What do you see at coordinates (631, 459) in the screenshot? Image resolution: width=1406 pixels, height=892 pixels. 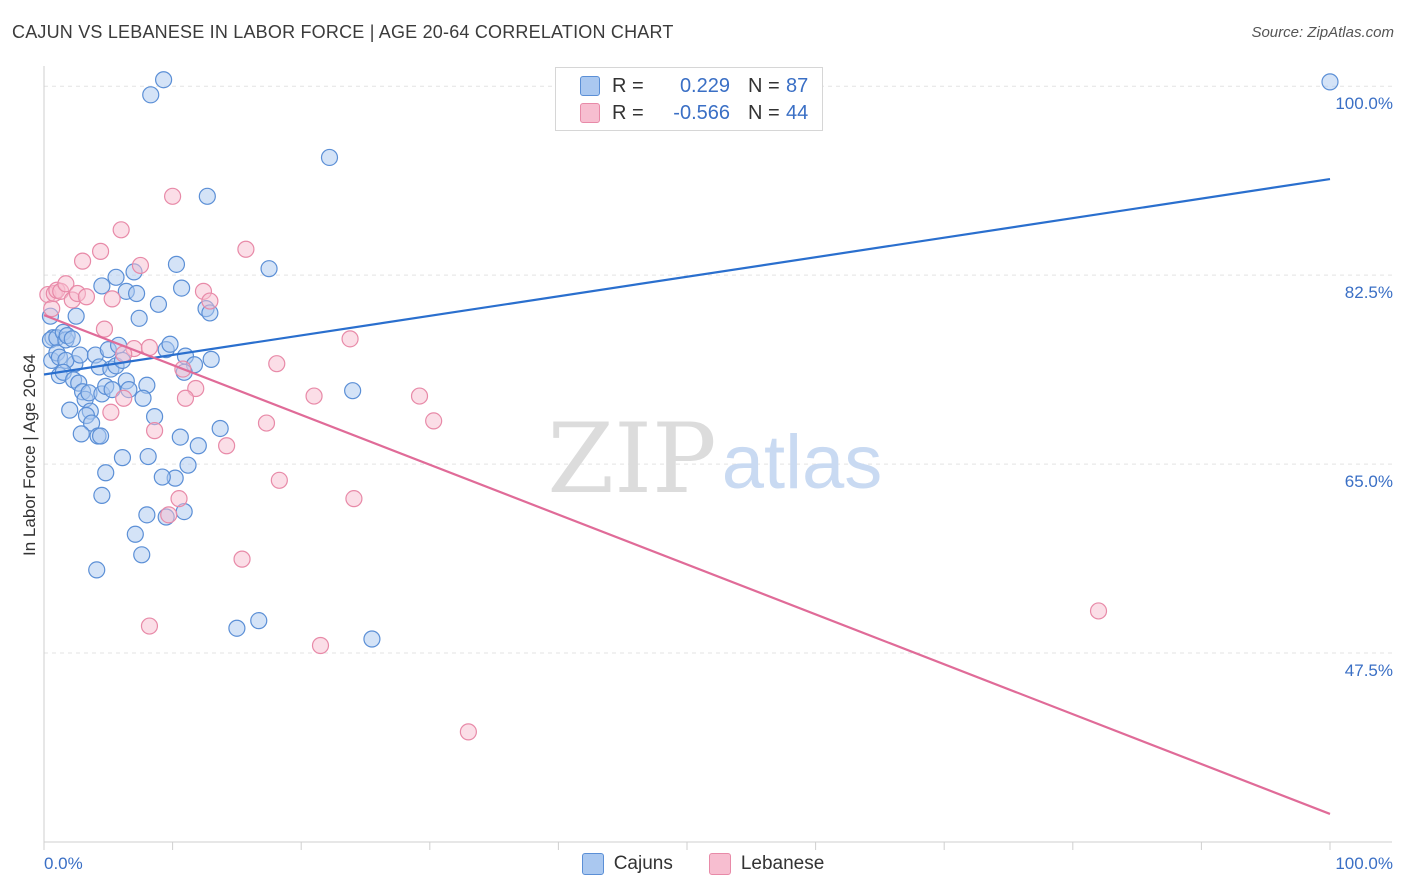 I see `watermark-zip: ZIP` at bounding box center [631, 459].